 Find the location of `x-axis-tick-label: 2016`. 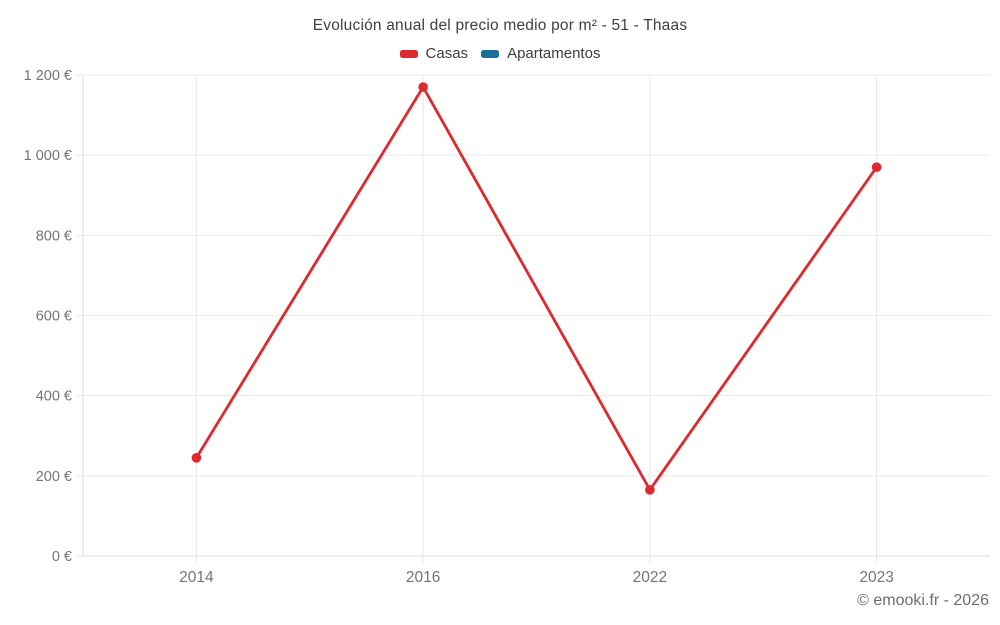

x-axis-tick-label: 2016 is located at coordinates (423, 577).